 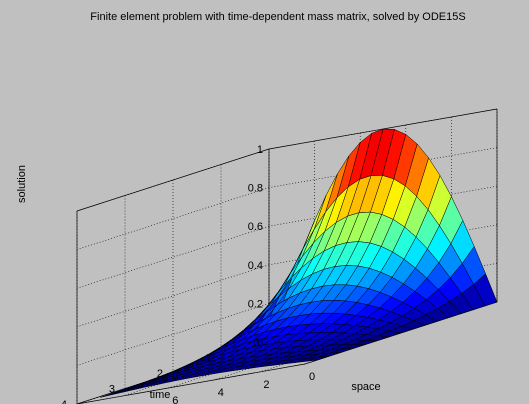 I want to click on z-axis-label: solution, so click(x=22, y=184).